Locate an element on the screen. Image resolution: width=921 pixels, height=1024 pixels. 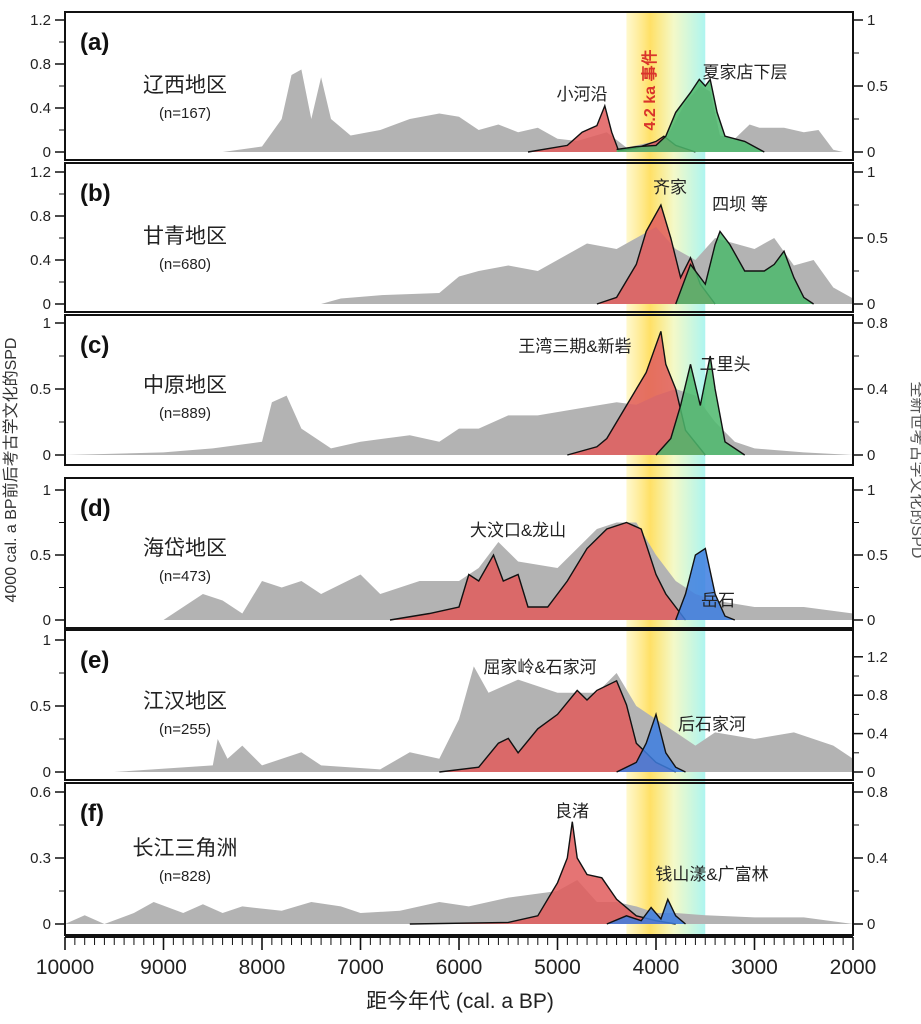
event-band is located at coordinates (666, 473).